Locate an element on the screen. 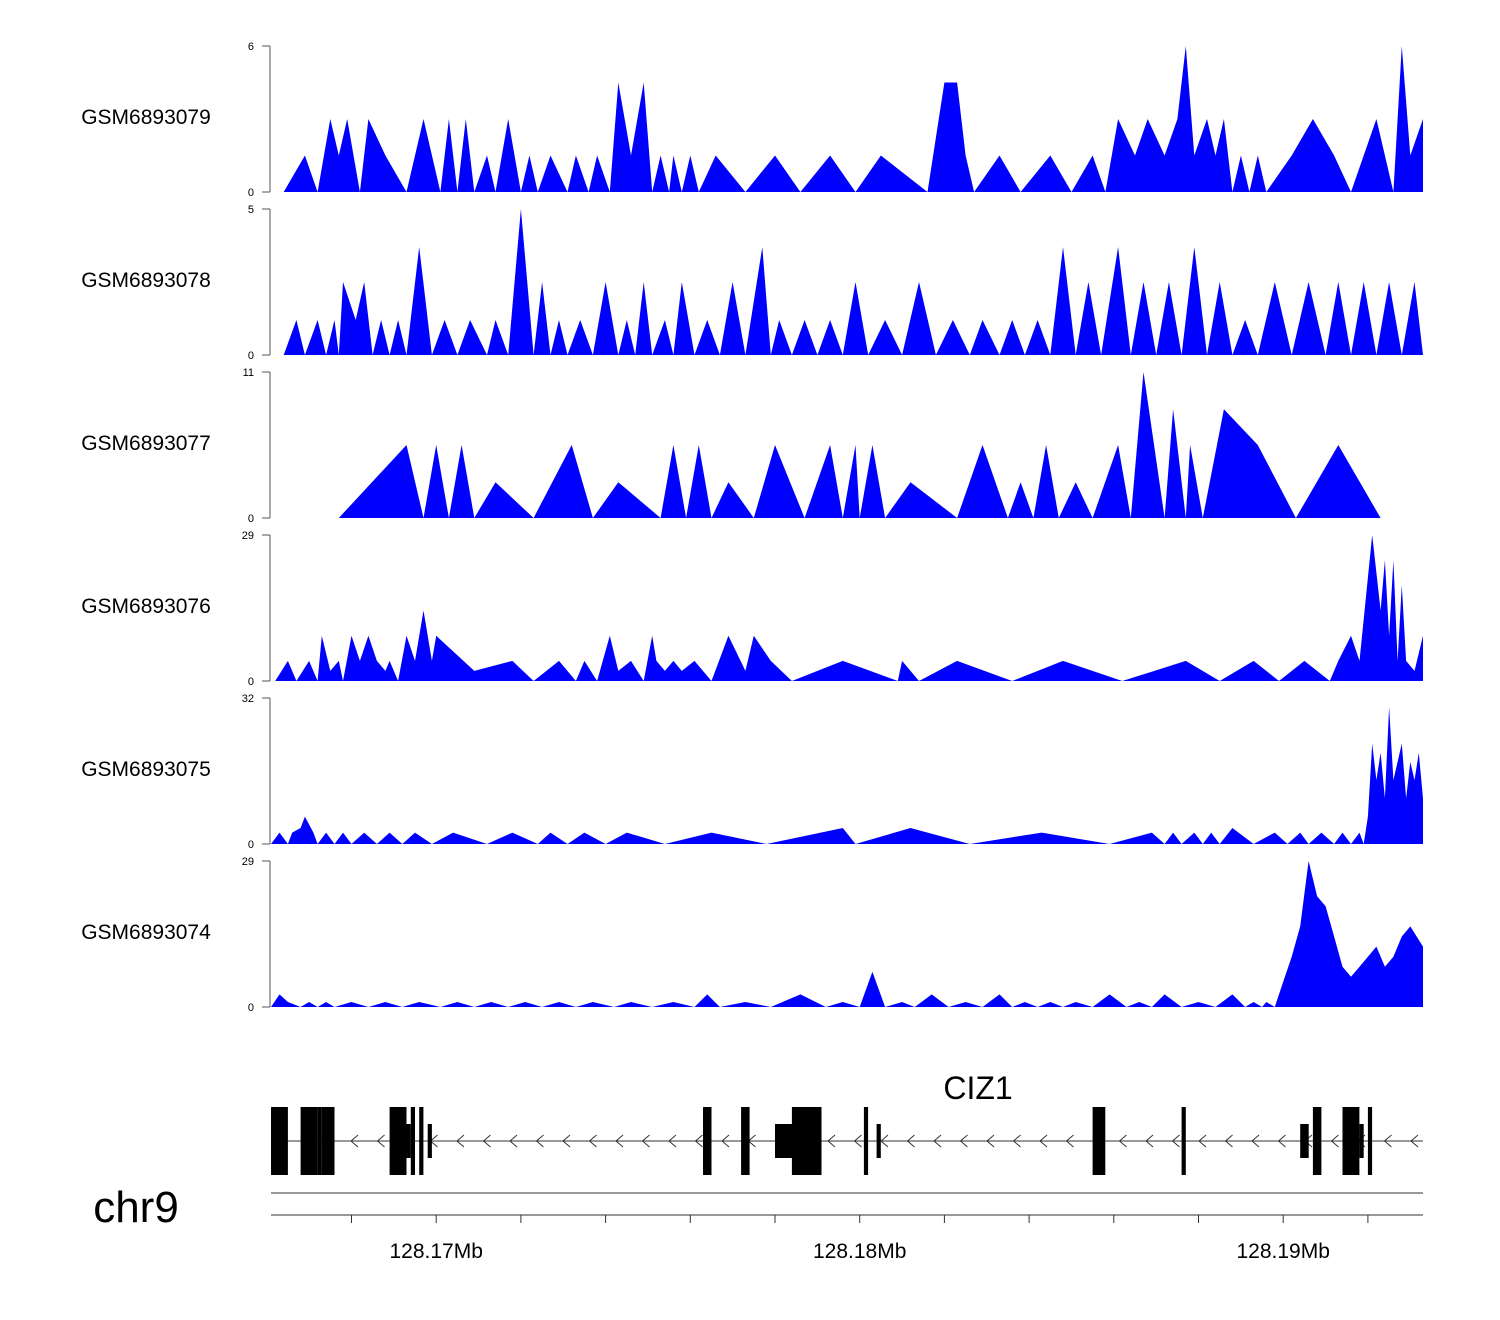  track-GSM6893079: 6 0 GSM6893079 is located at coordinates (752, 120).